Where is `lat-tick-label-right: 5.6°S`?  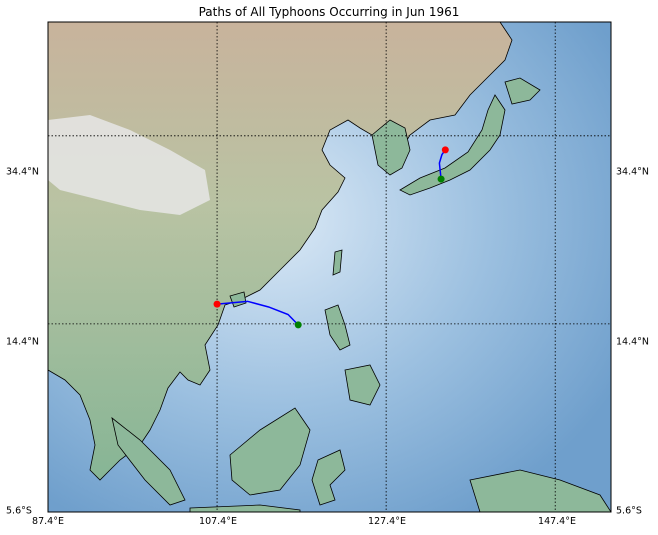 lat-tick-label-right: 5.6°S is located at coordinates (629, 511).